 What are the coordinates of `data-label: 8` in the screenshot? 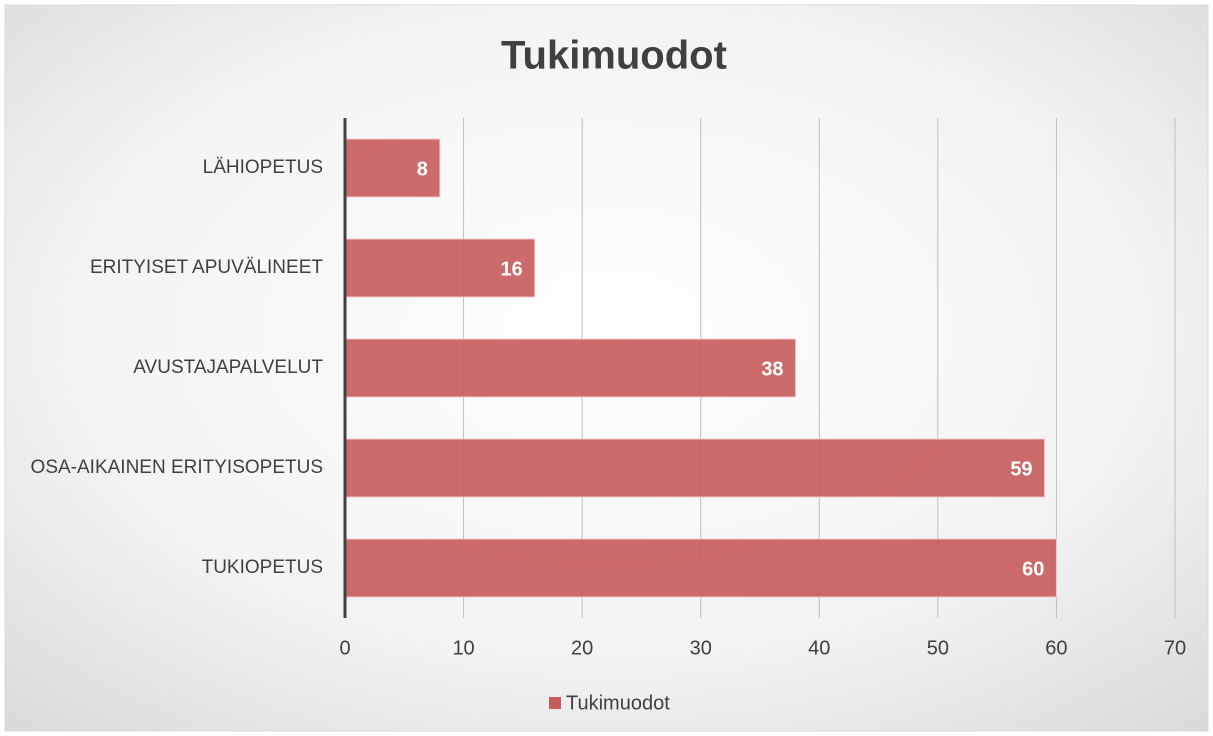 It's located at (422, 169).